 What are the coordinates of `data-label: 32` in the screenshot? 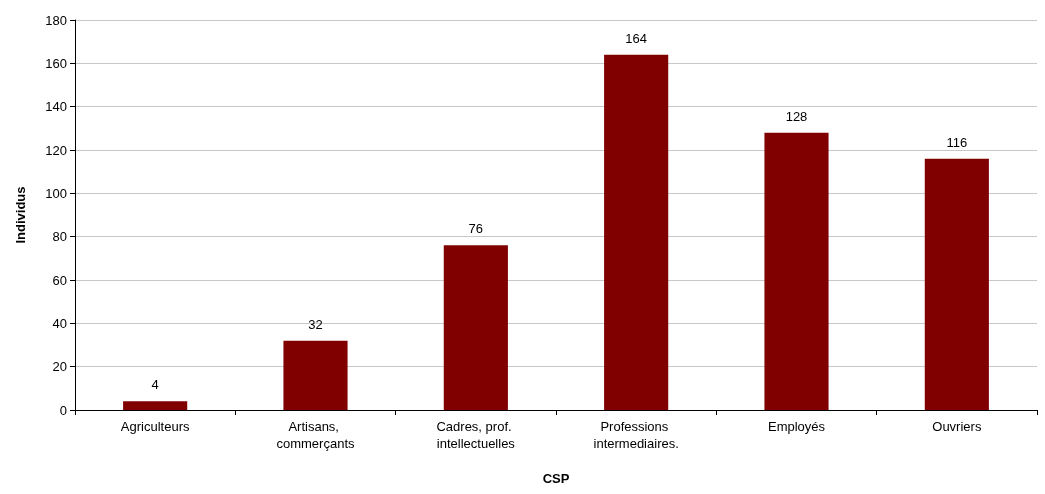 It's located at (315, 324).